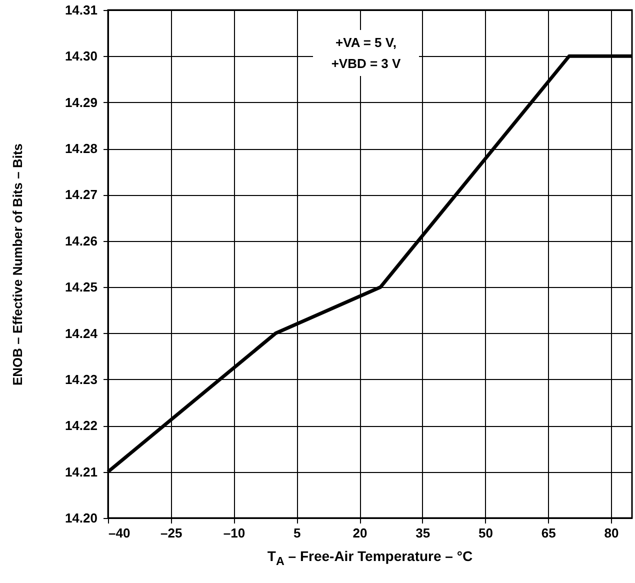  I want to click on x-tick-label: 50, so click(486, 533).